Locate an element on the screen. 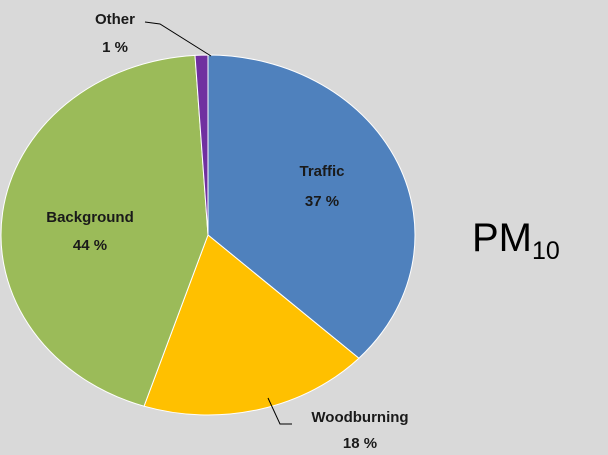 The width and height of the screenshot is (608, 455). title-text: PM is located at coordinates (502, 238).